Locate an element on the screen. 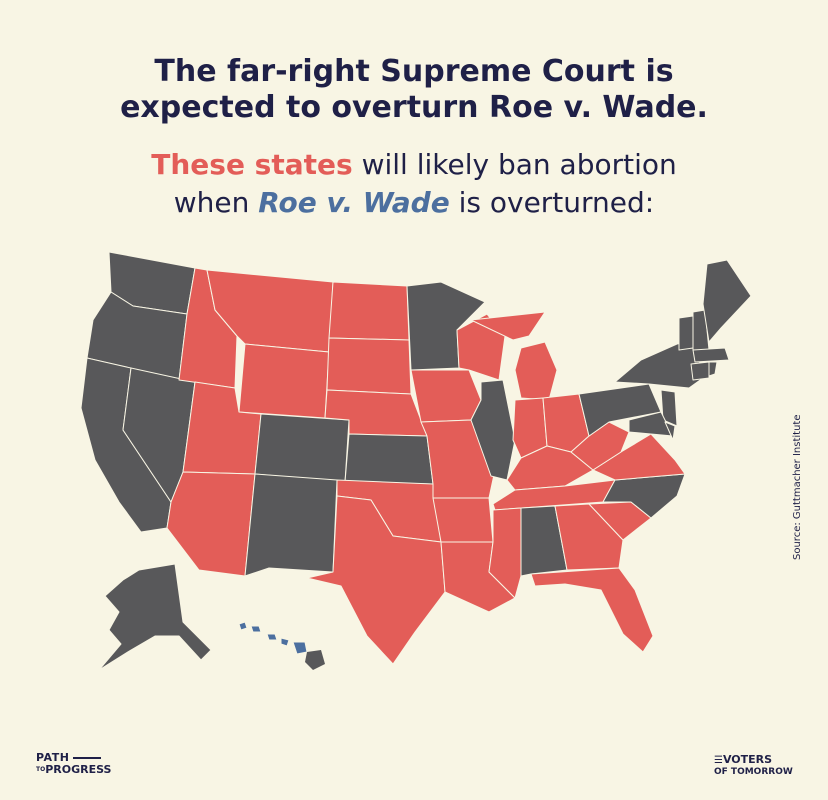 This screenshot has height=800, width=828. logo-bar is located at coordinates (87, 758).